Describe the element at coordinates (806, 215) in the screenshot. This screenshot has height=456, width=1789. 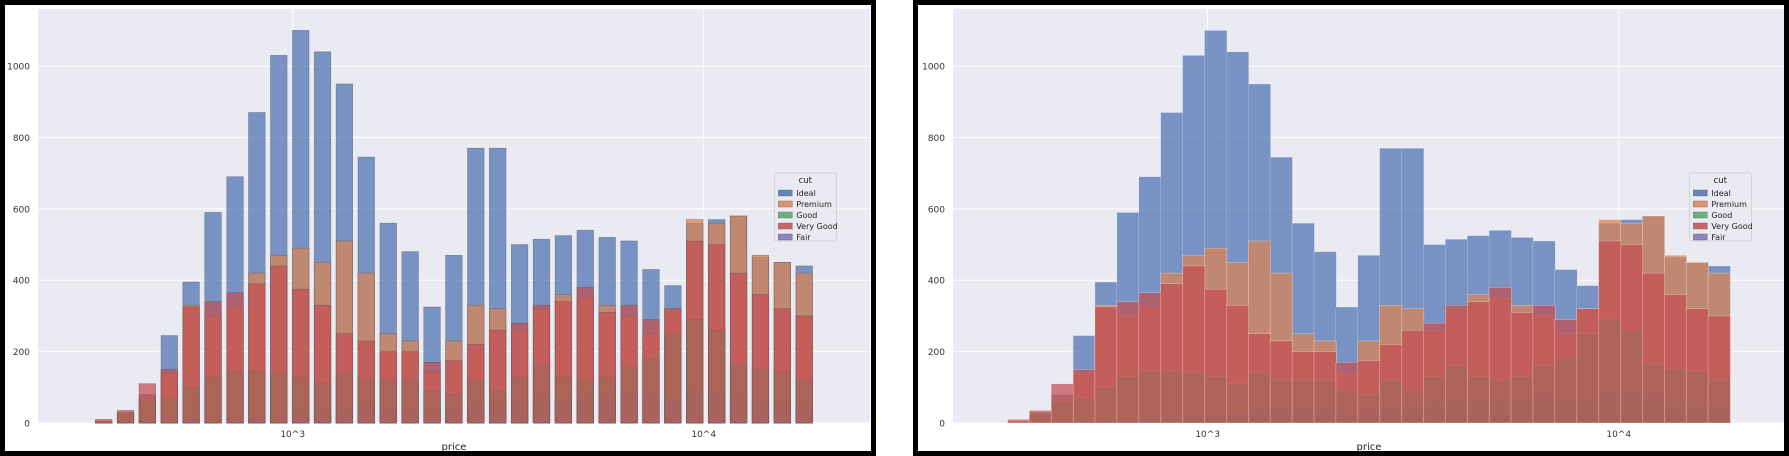
I see `left-legend-entry: Good` at that location.